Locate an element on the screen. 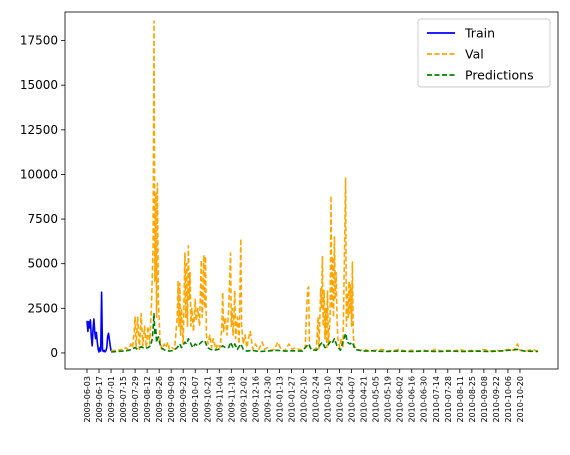 The image size is (570, 455). x-tick-label: 2010-01-13 is located at coordinates (279, 399).